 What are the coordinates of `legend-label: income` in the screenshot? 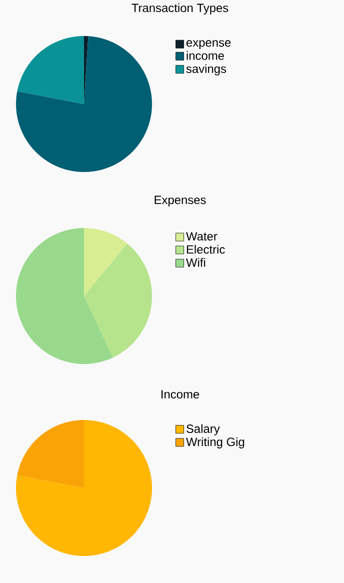 It's located at (205, 55).